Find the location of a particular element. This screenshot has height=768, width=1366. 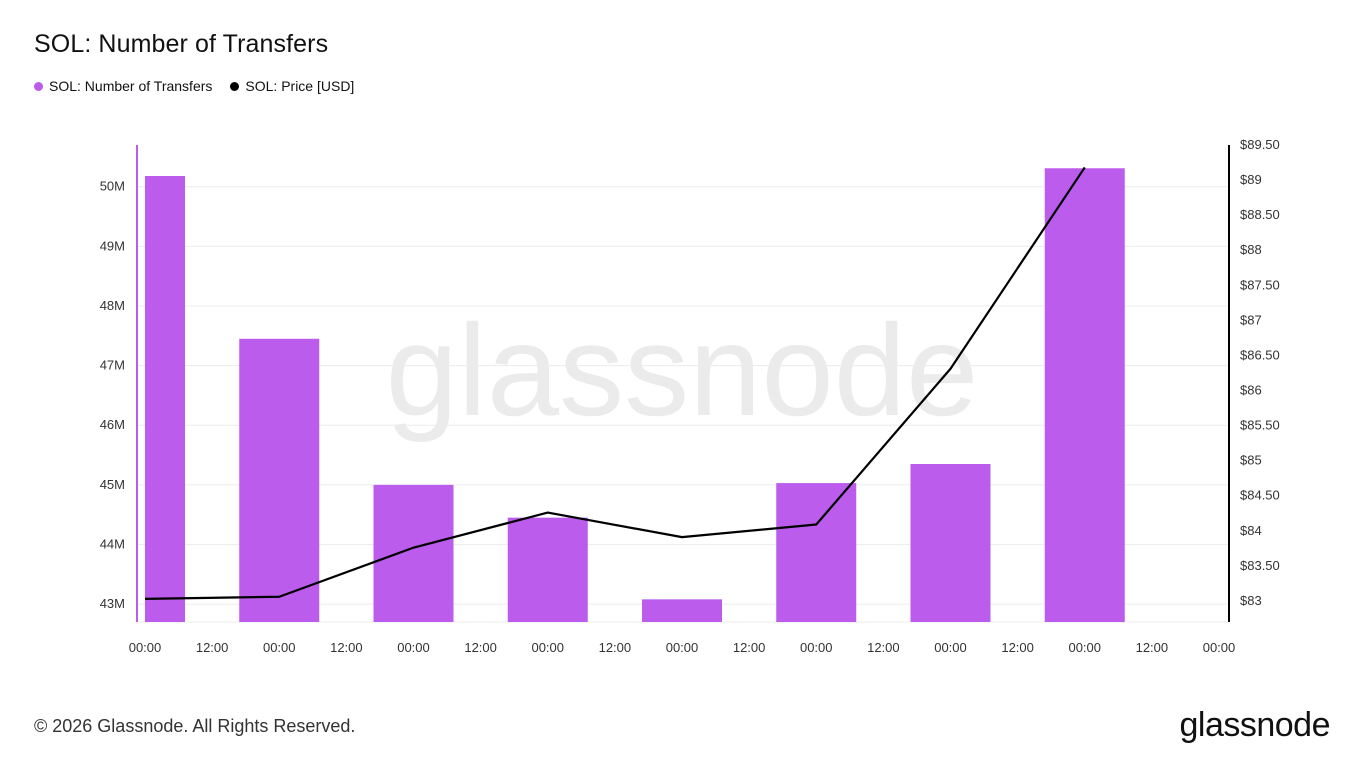

legend-label-transfers: SOL: Number of Transfers is located at coordinates (131, 86).